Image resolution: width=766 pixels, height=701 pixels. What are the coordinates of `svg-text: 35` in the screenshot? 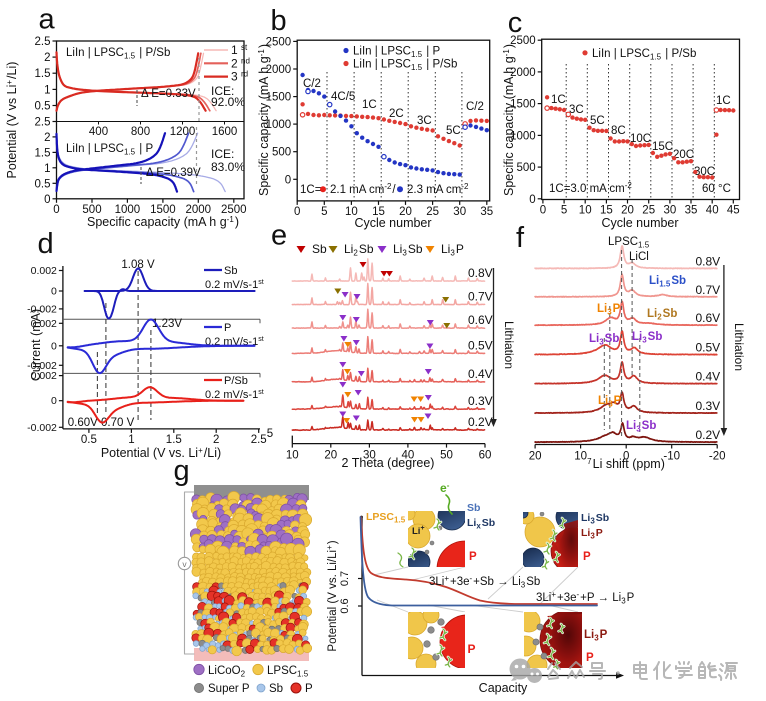 It's located at (486, 212).